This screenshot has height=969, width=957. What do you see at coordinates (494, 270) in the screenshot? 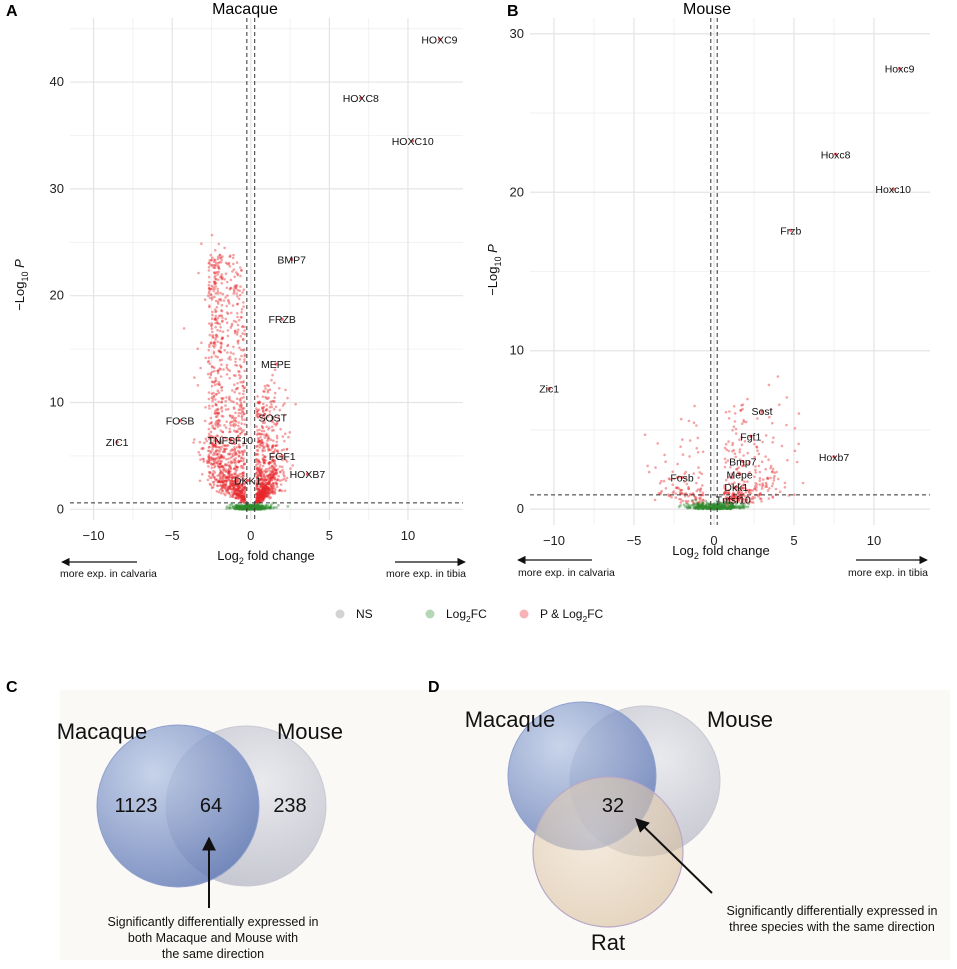
I see `panel-b-ylabel: −Log10 P` at bounding box center [494, 270].